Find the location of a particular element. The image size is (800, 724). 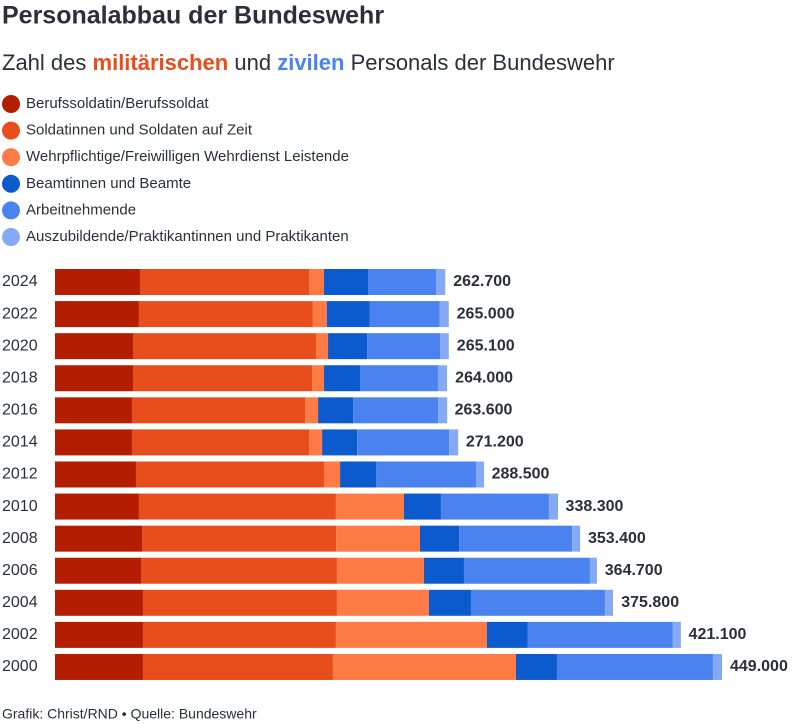

legend-label: Berufssoldatin/Berufssoldat is located at coordinates (117, 103).